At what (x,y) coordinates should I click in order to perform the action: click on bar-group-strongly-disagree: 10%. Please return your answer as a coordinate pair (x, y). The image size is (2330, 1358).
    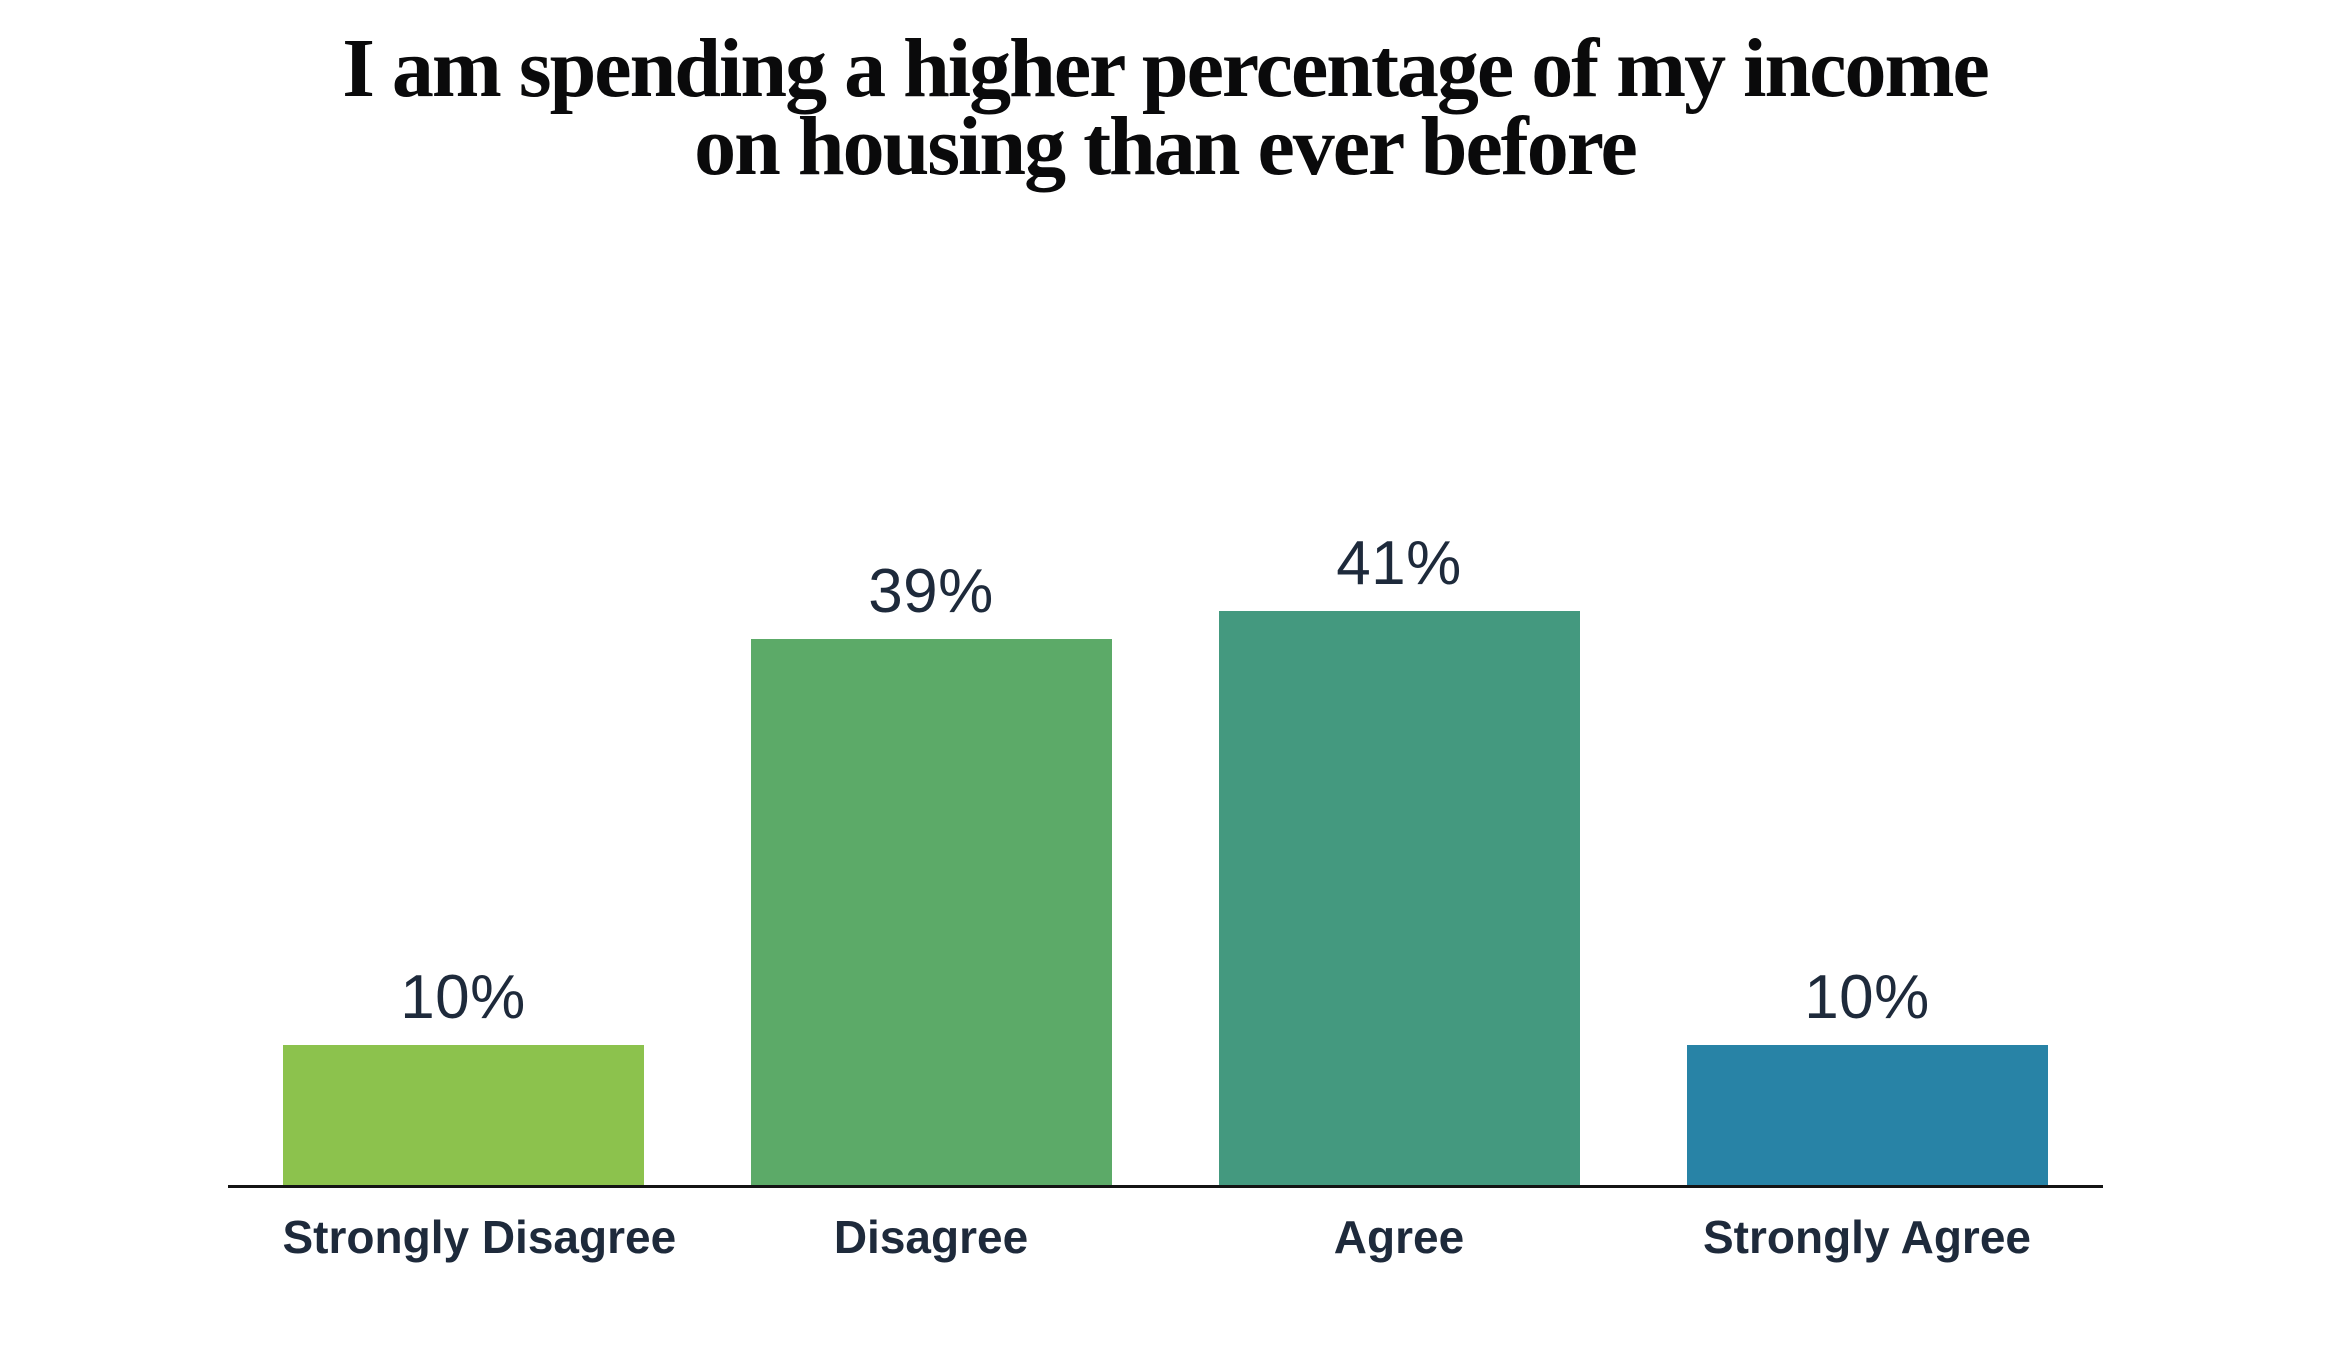
    Looking at the image, I should click on (463, 1074).